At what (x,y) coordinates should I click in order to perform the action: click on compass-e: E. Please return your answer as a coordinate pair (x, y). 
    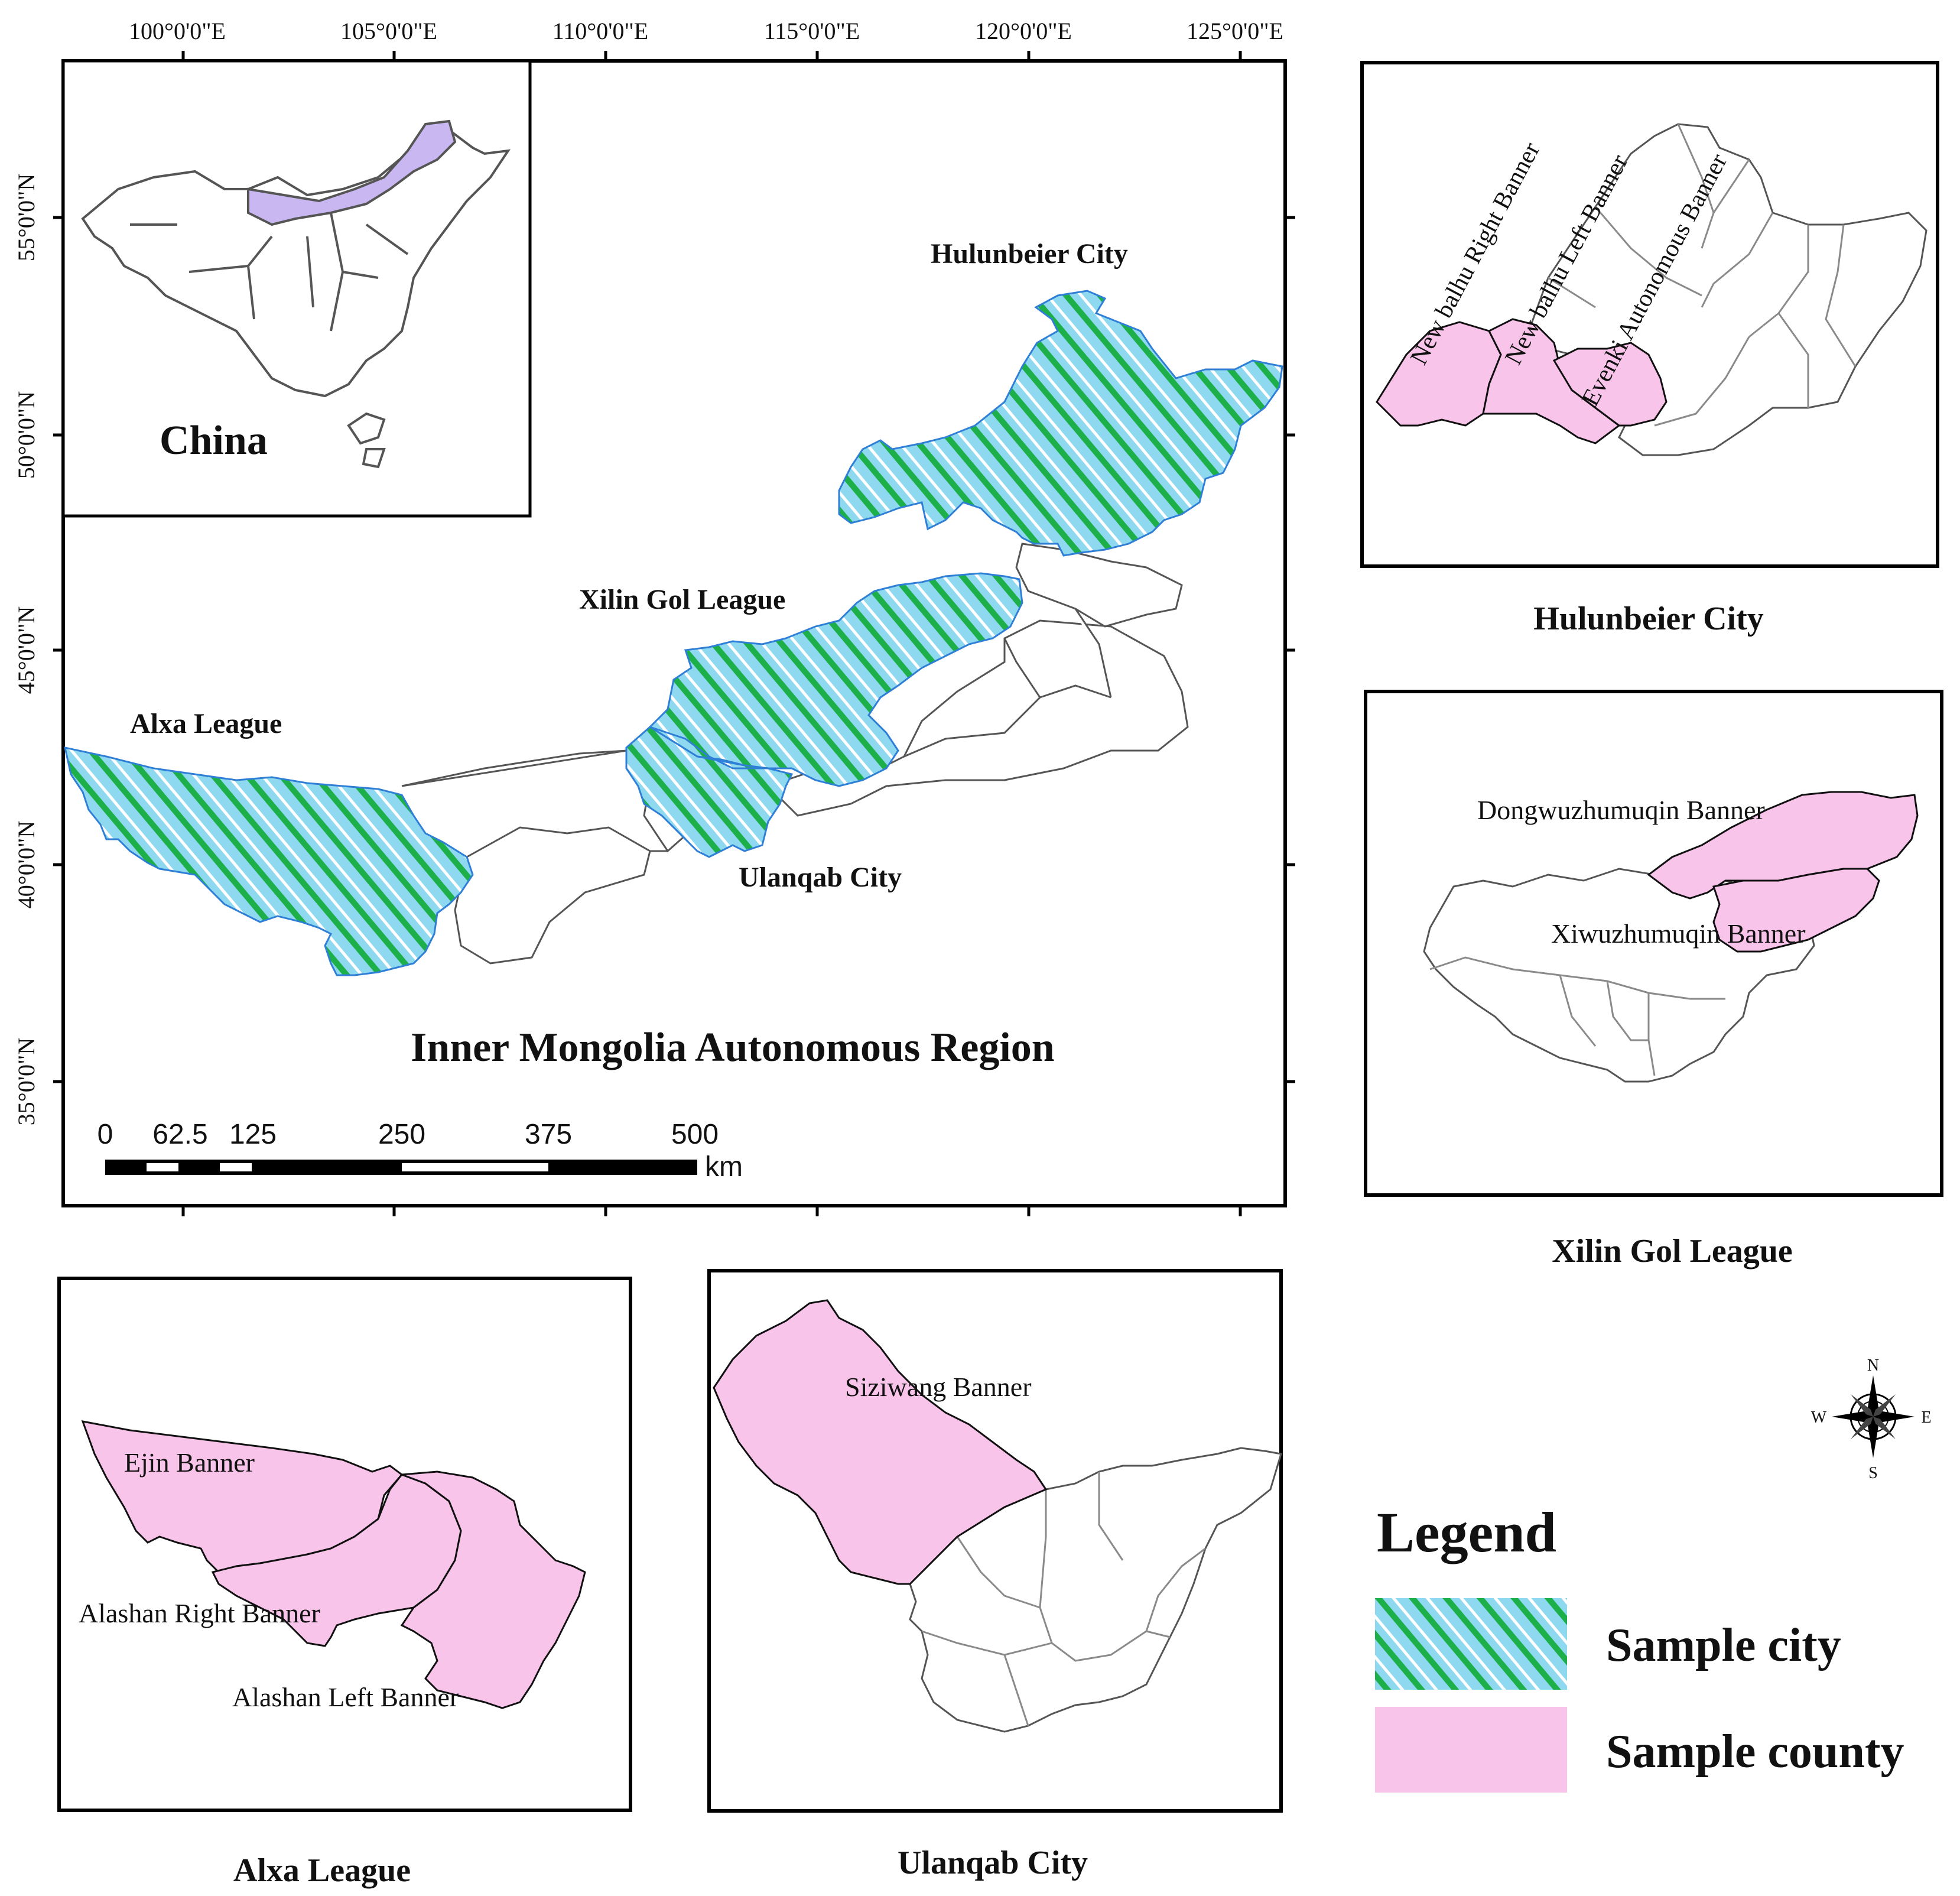
    Looking at the image, I should click on (1926, 1418).